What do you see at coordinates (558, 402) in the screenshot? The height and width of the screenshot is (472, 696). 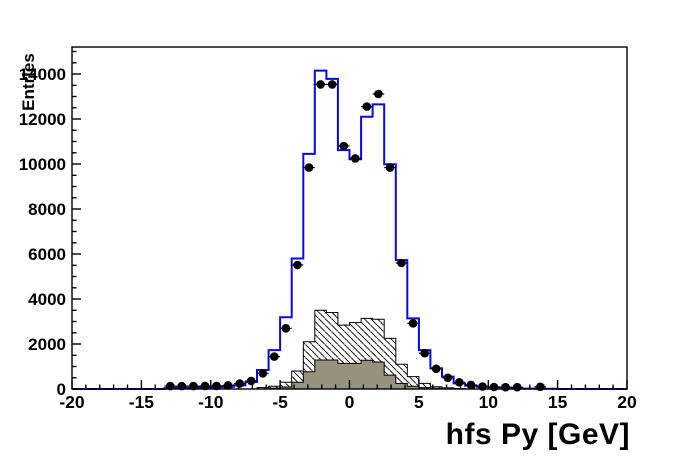 I see `x-tick-label: 15` at bounding box center [558, 402].